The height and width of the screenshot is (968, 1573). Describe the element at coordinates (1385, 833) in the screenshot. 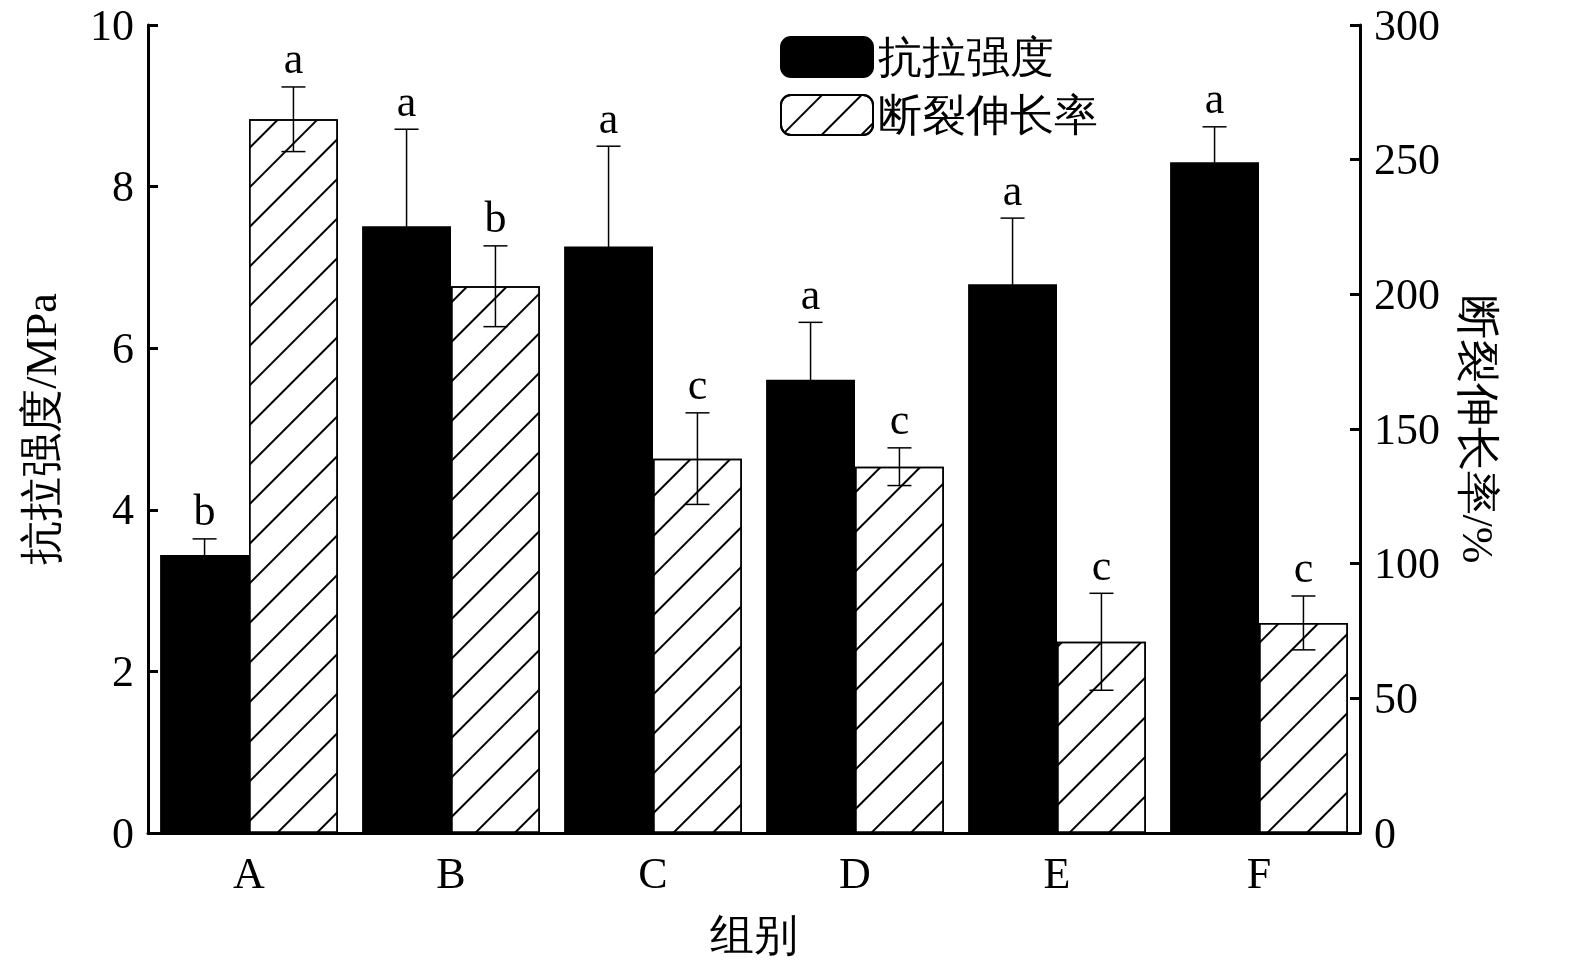

I see `y2-tick-label: 0` at that location.